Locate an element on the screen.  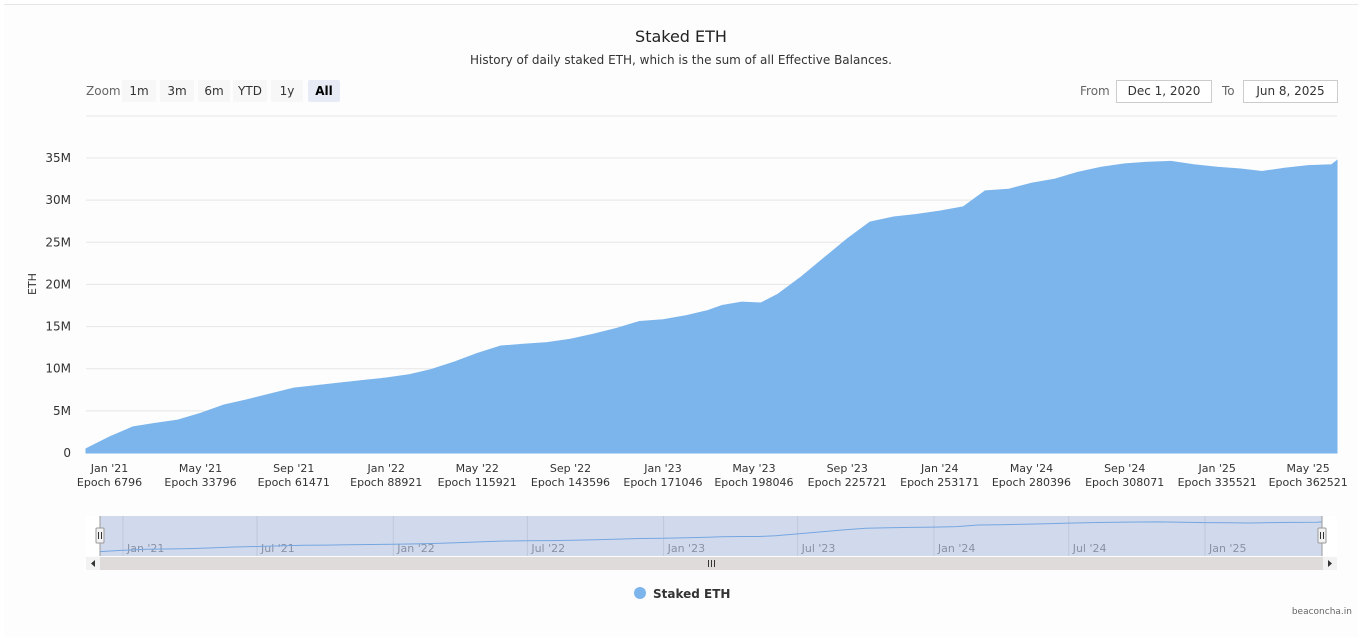
range-to-label: To is located at coordinates (1228, 91).